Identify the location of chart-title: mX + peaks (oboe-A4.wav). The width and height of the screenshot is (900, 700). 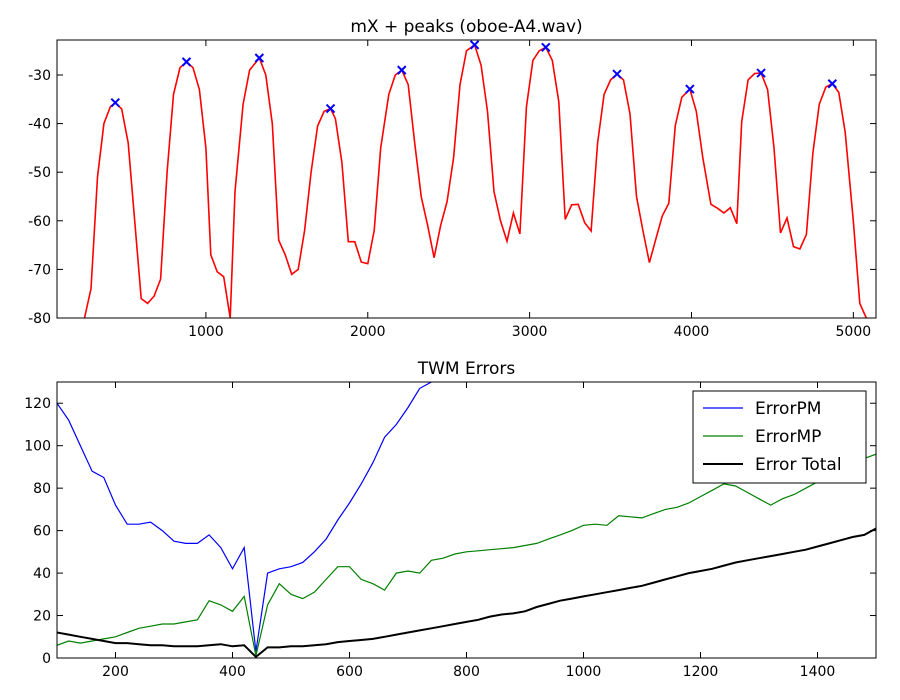
(466, 27).